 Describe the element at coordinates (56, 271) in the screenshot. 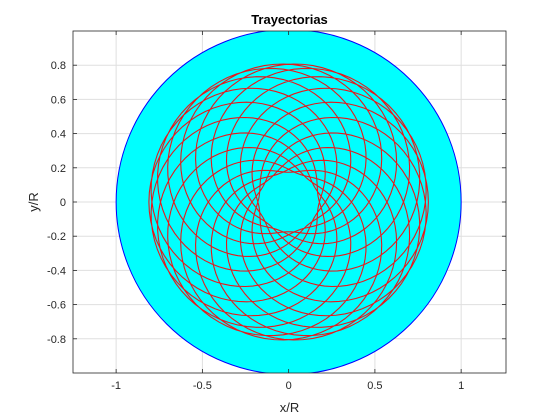

I see `y-tick-label: -0.4` at that location.